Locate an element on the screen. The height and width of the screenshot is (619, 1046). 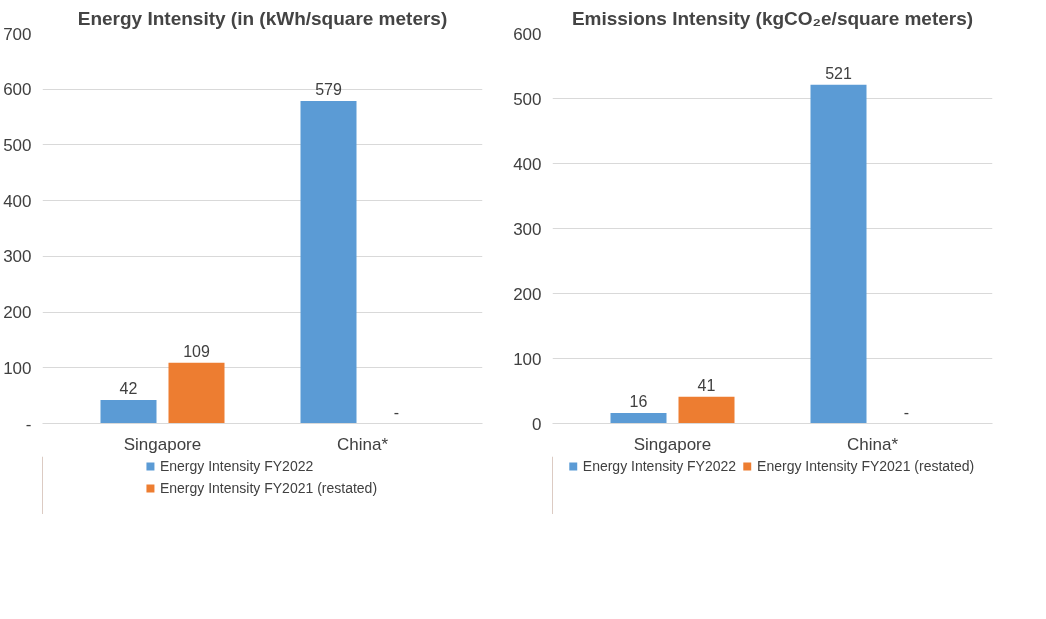
chart-title: Energy Intensity (in (kWh/square meters) is located at coordinates (262, 18).